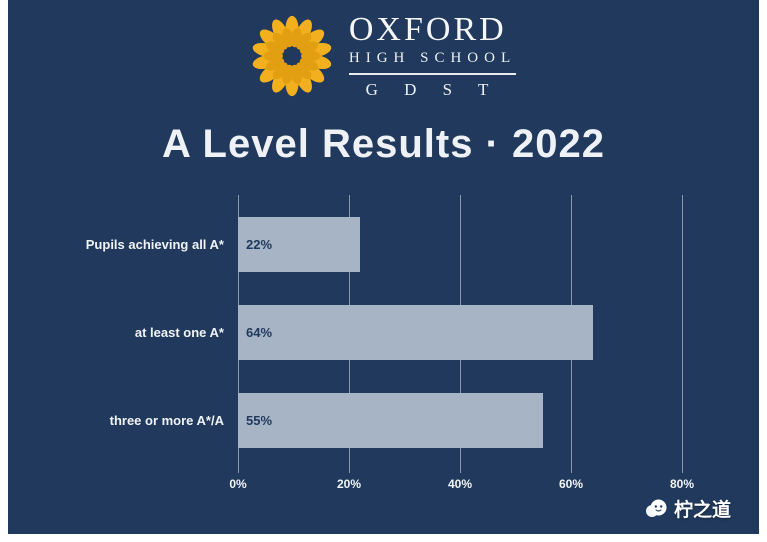 The image size is (767, 542). I want to click on x-tick-label: 40%, so click(460, 483).